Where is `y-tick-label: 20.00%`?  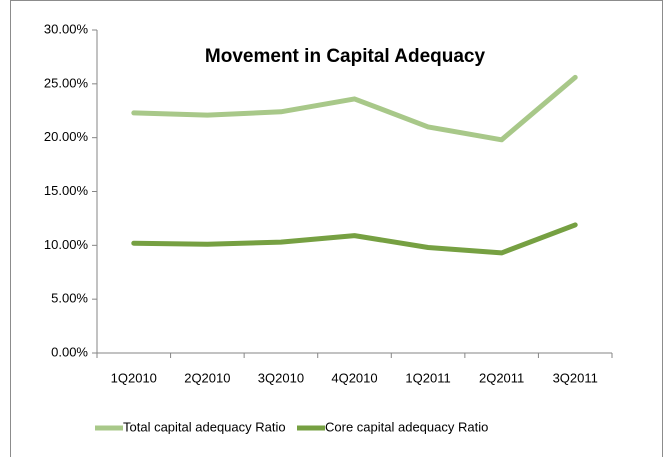
y-tick-label: 20.00% is located at coordinates (66, 136).